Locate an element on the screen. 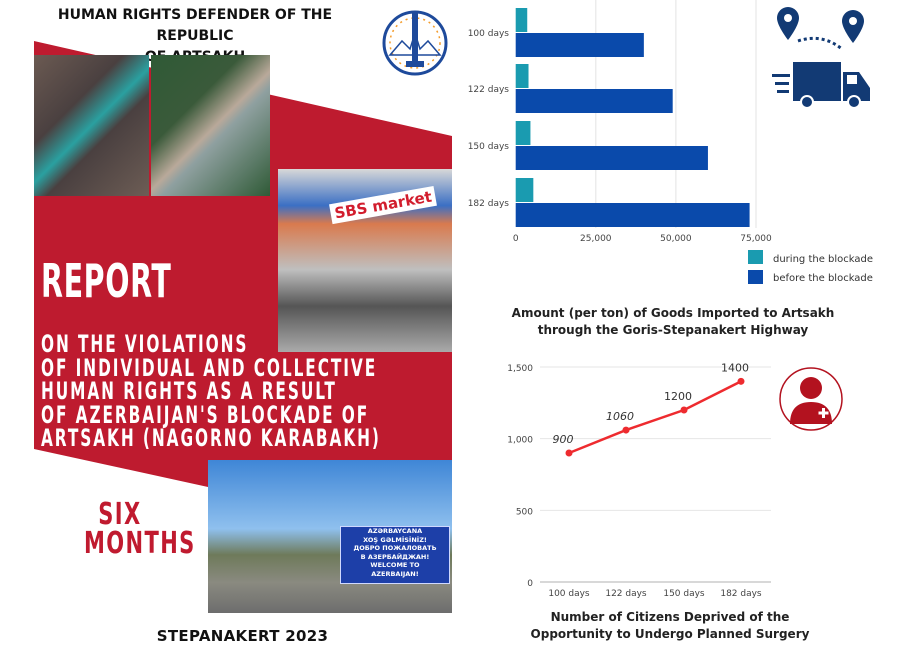 The width and height of the screenshot is (900, 655). data-label: 1400 is located at coordinates (735, 367).